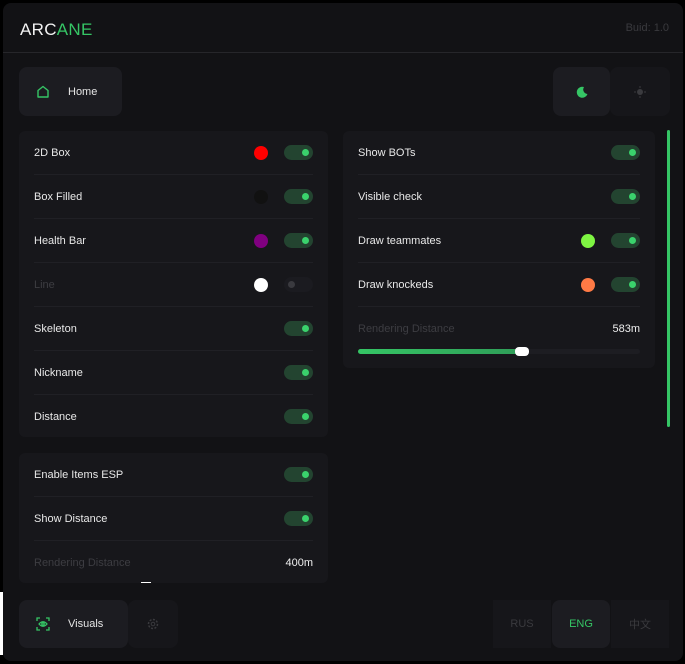 This screenshot has width=685, height=664. I want to click on light-theme-button, so click(640, 91).